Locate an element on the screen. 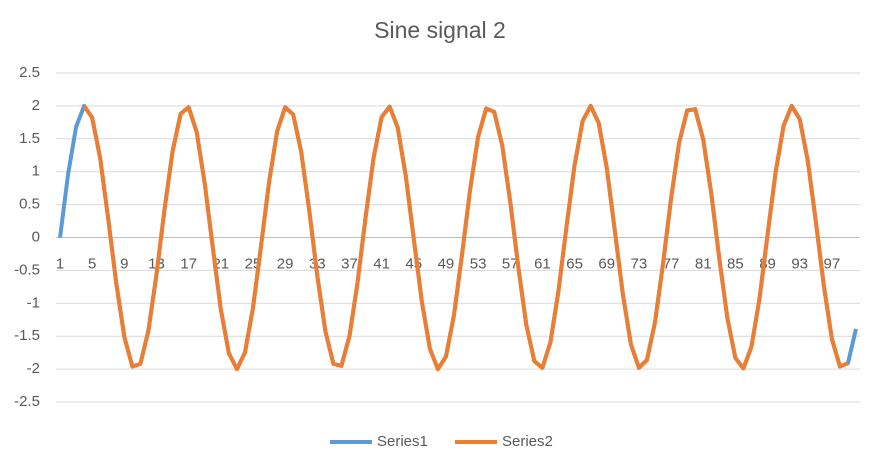  x-tick-label: 1 is located at coordinates (60, 263).